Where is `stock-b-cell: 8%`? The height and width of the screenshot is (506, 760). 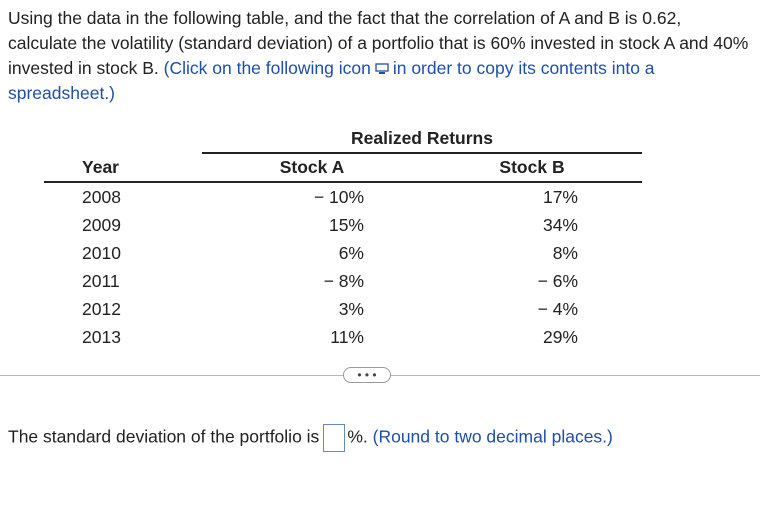
stock-b-cell: 8% is located at coordinates (565, 252).